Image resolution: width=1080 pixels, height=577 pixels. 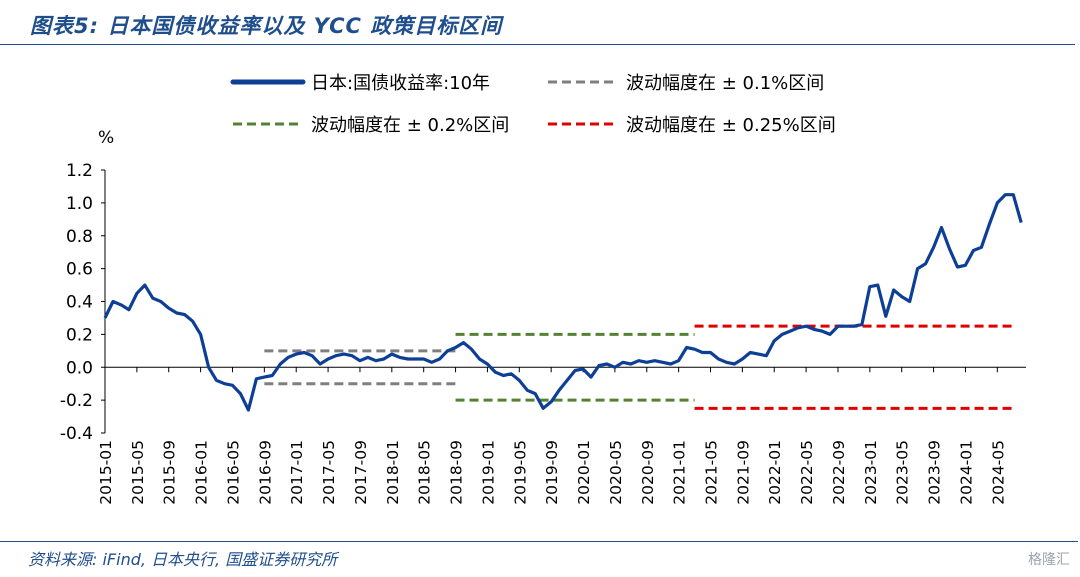 What do you see at coordinates (839, 472) in the screenshot?
I see `x-tick-label: 2022-09` at bounding box center [839, 472].